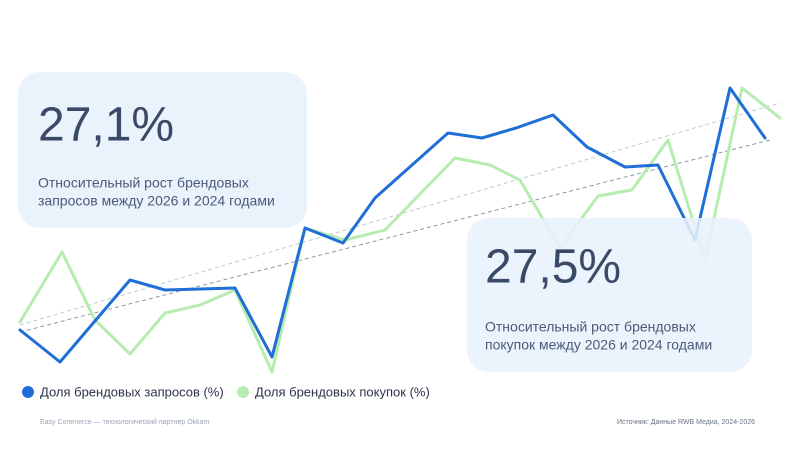 This screenshot has width=800, height=450. I want to click on legend-label: Доля брендовых покупок (%), so click(342, 391).